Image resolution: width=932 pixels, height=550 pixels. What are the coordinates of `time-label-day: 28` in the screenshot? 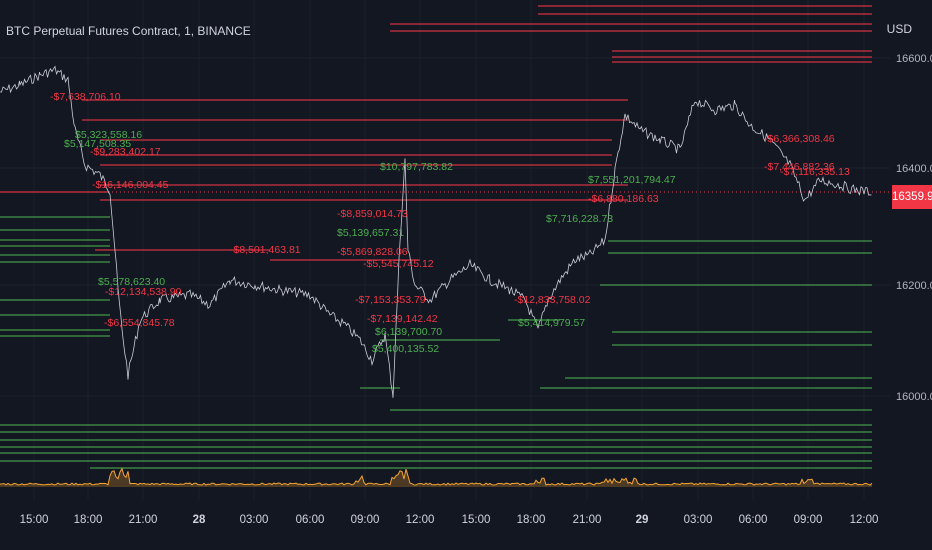 It's located at (199, 520).